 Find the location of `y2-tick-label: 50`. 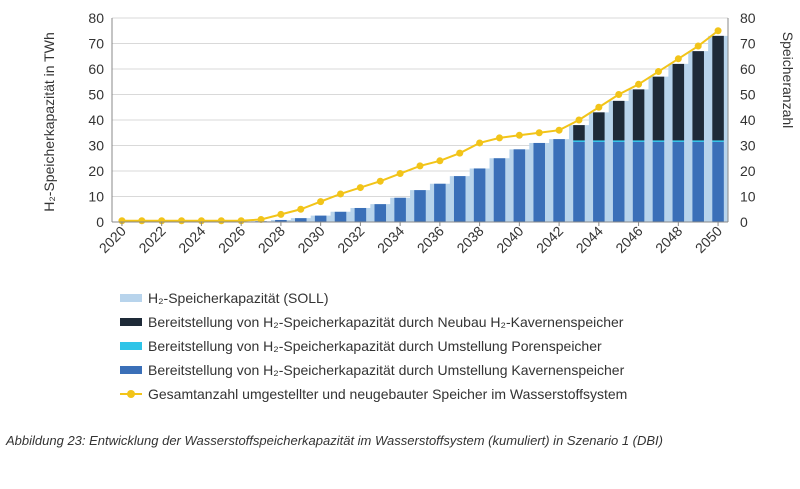

y2-tick-label: 50 is located at coordinates (748, 95).